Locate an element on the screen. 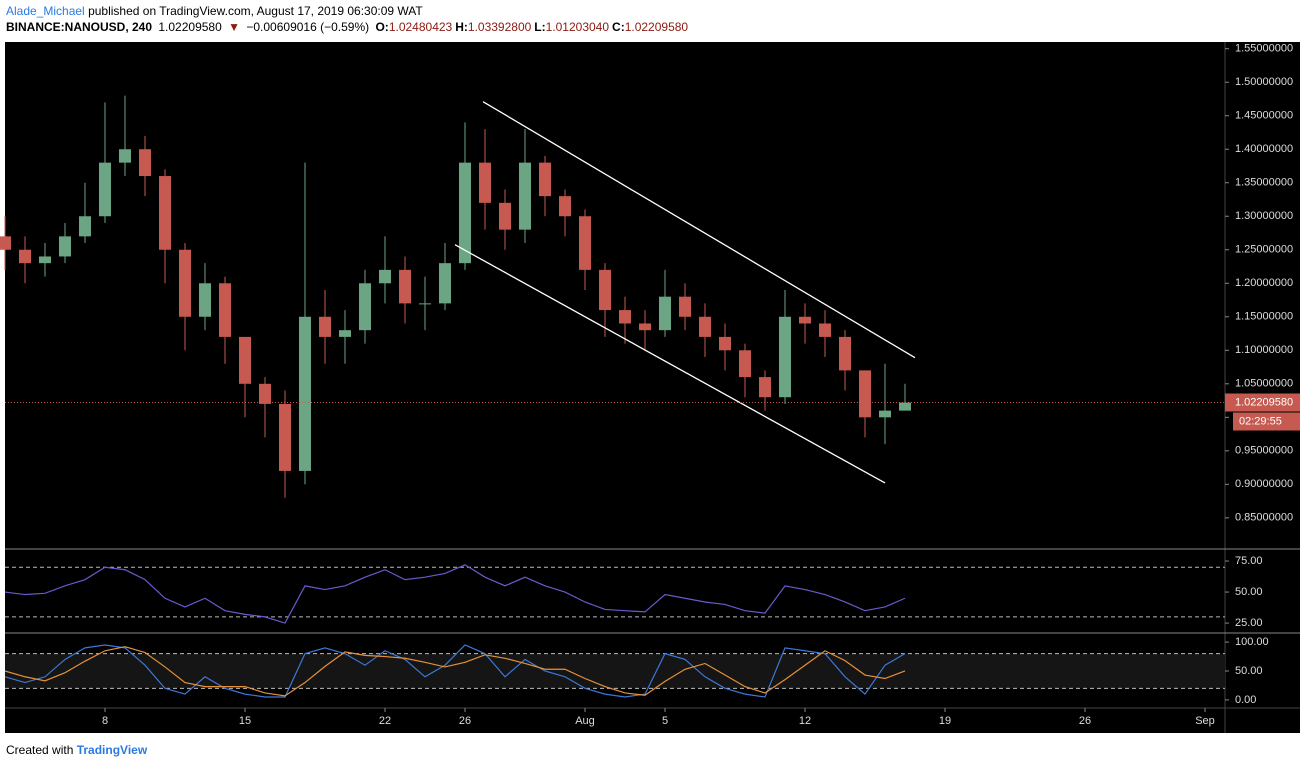 This screenshot has width=1308, height=768. ohlc-label: O: is located at coordinates (382, 27).